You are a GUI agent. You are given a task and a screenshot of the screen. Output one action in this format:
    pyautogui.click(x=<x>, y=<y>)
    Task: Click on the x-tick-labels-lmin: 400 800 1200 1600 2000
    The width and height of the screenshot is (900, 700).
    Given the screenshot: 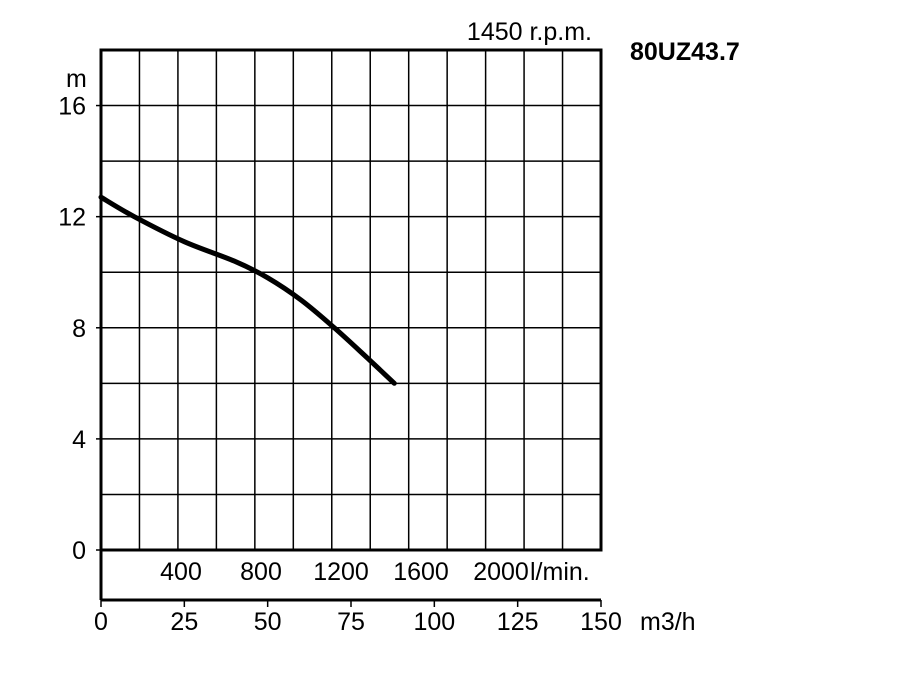 What is the action you would take?
    pyautogui.click(x=344, y=572)
    